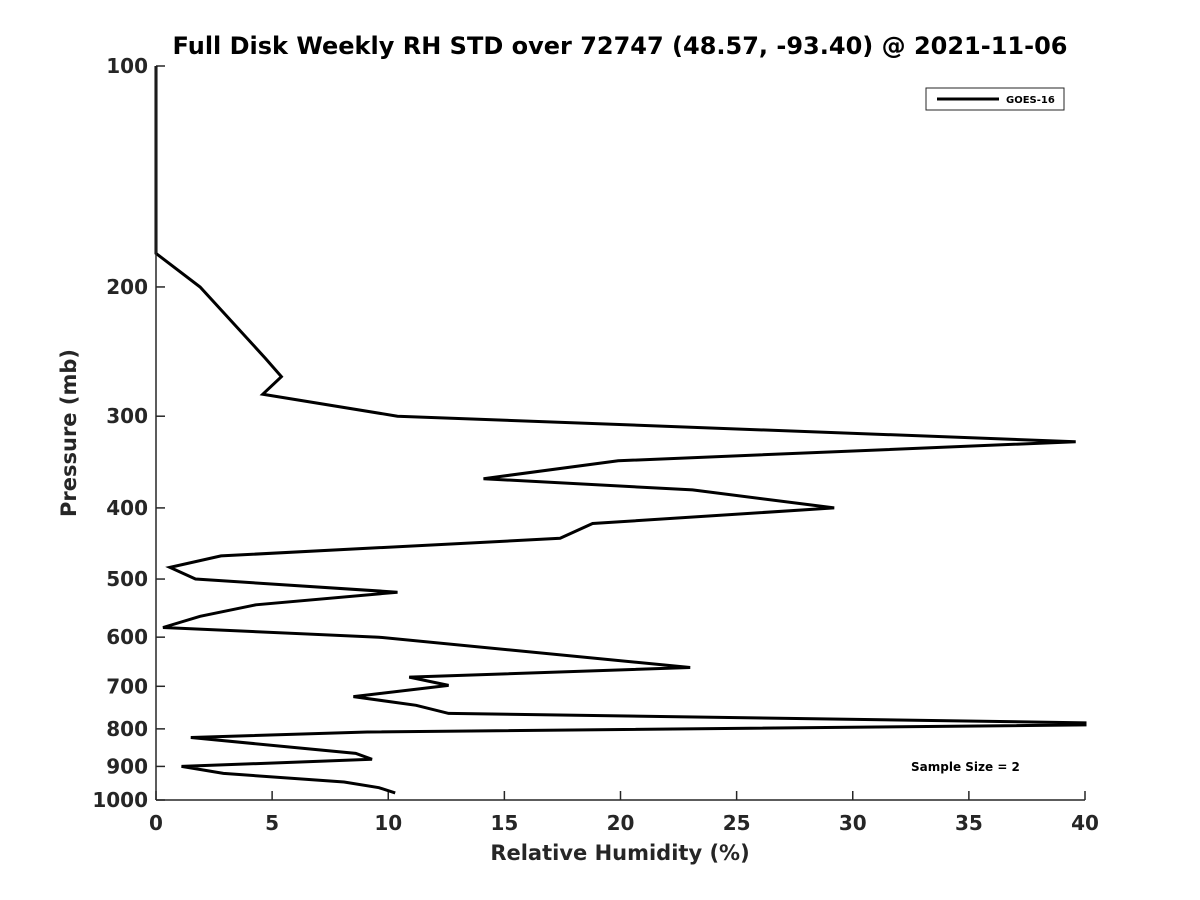  What do you see at coordinates (69, 433) in the screenshot?
I see `y-axis-label: Pressure (mb)` at bounding box center [69, 433].